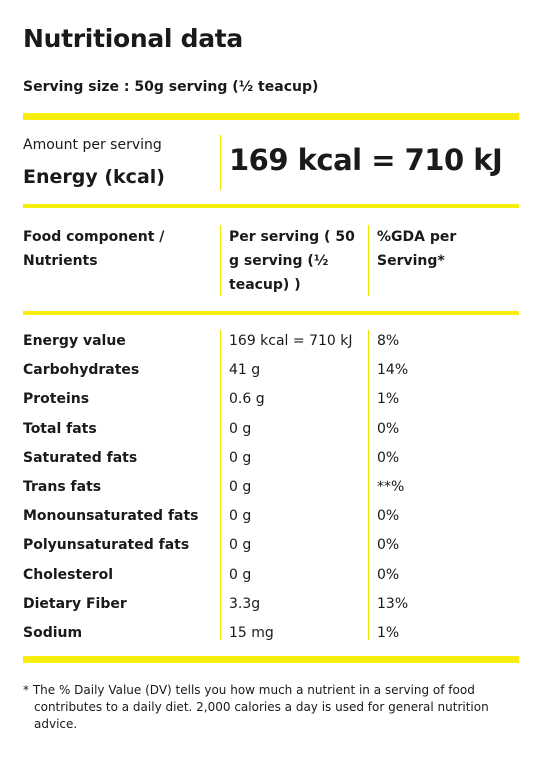 The height and width of the screenshot is (766, 549). What do you see at coordinates (417, 249) in the screenshot?
I see `header-gda: %GDA per Serving*` at bounding box center [417, 249].